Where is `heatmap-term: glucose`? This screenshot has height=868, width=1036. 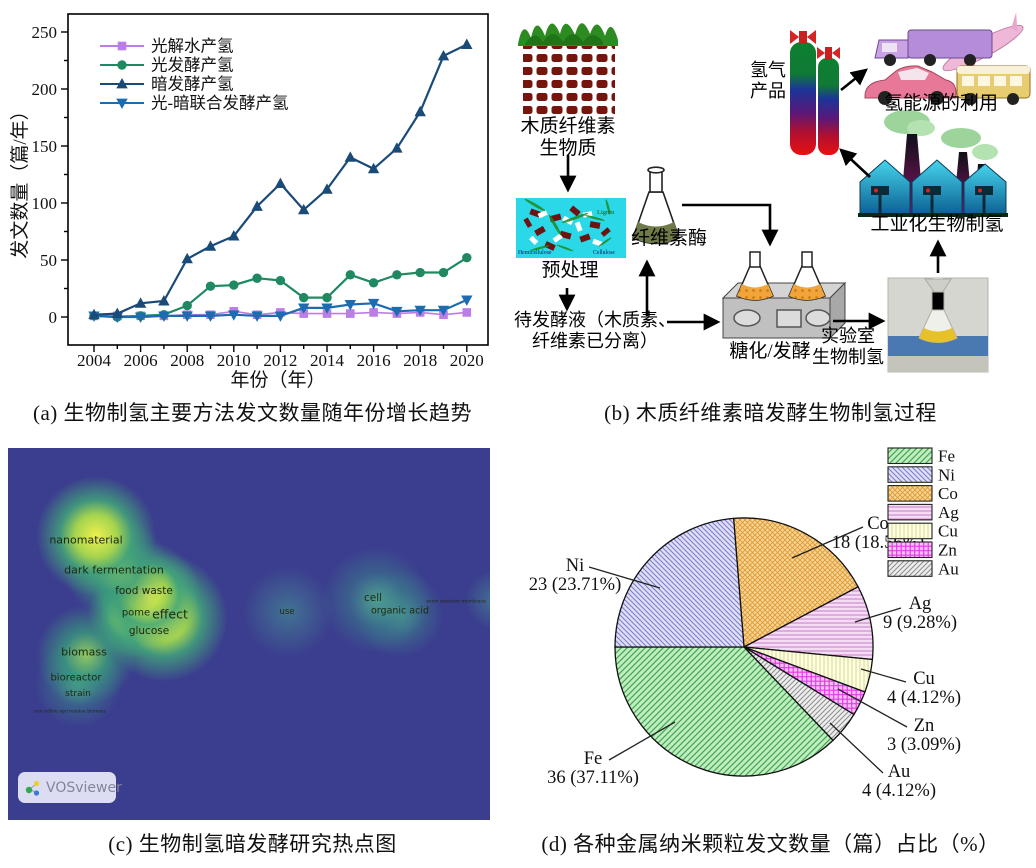 heatmap-term: glucose is located at coordinates (149, 631).